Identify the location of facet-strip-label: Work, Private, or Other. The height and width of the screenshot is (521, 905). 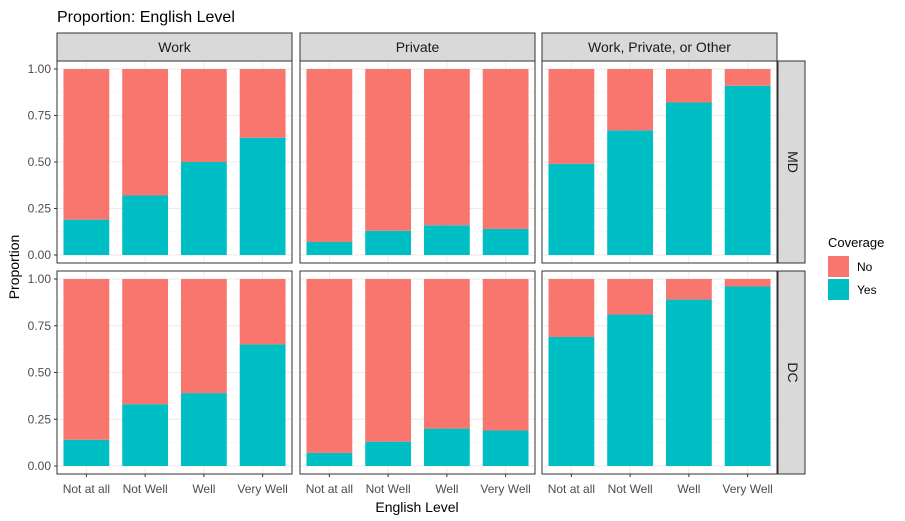
(659, 47).